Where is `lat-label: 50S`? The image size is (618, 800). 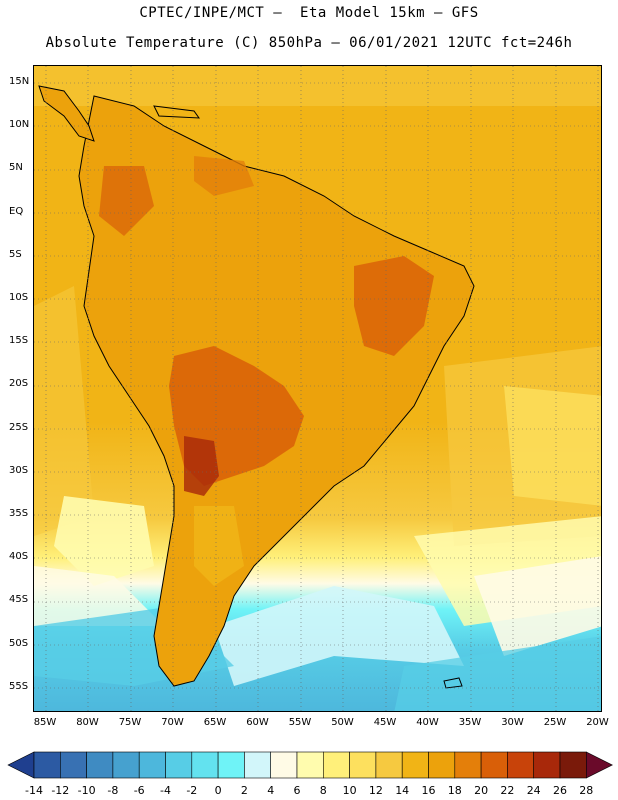 lat-label: 50S is located at coordinates (19, 643).